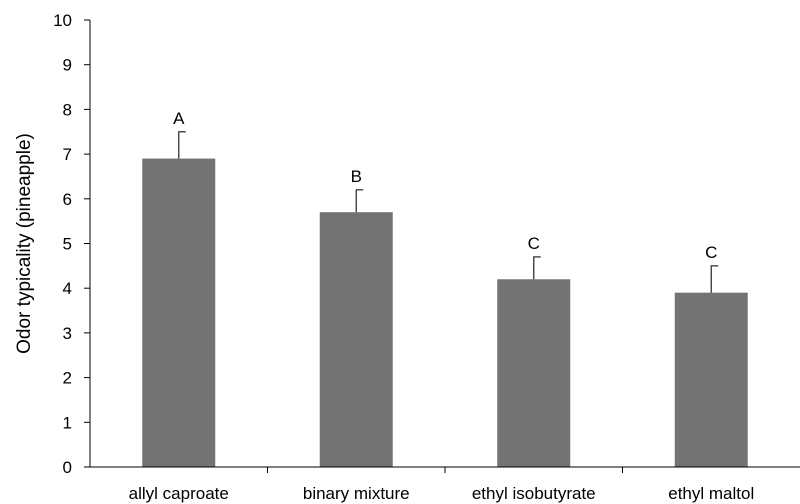  What do you see at coordinates (356, 176) in the screenshot?
I see `significance-label: B` at bounding box center [356, 176].